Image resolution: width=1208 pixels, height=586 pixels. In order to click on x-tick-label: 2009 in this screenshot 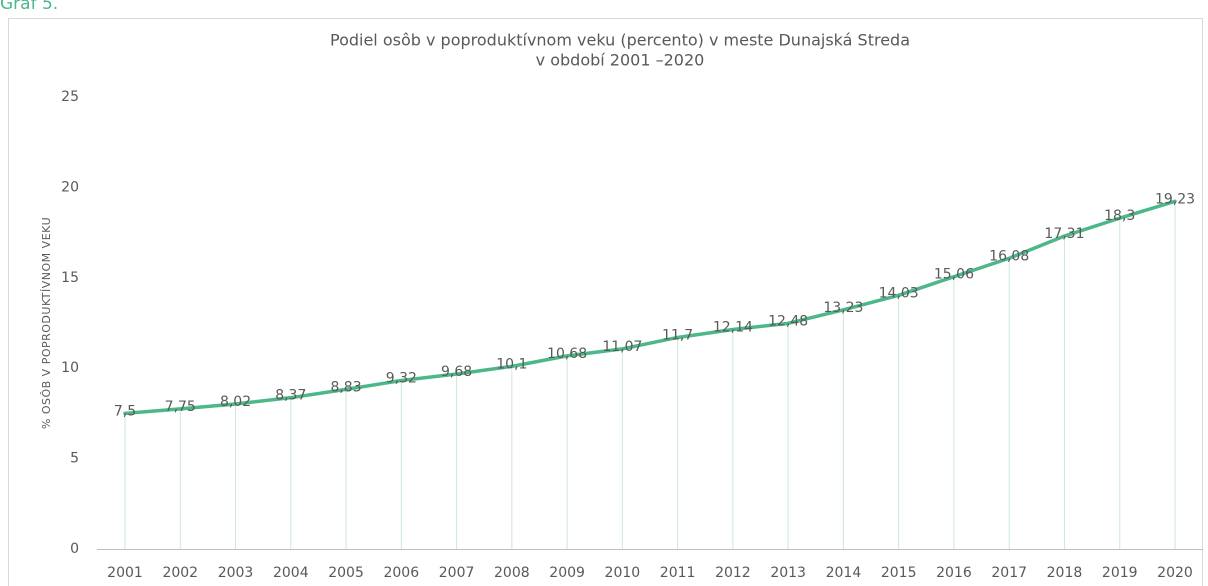, I will do `click(567, 573)`.